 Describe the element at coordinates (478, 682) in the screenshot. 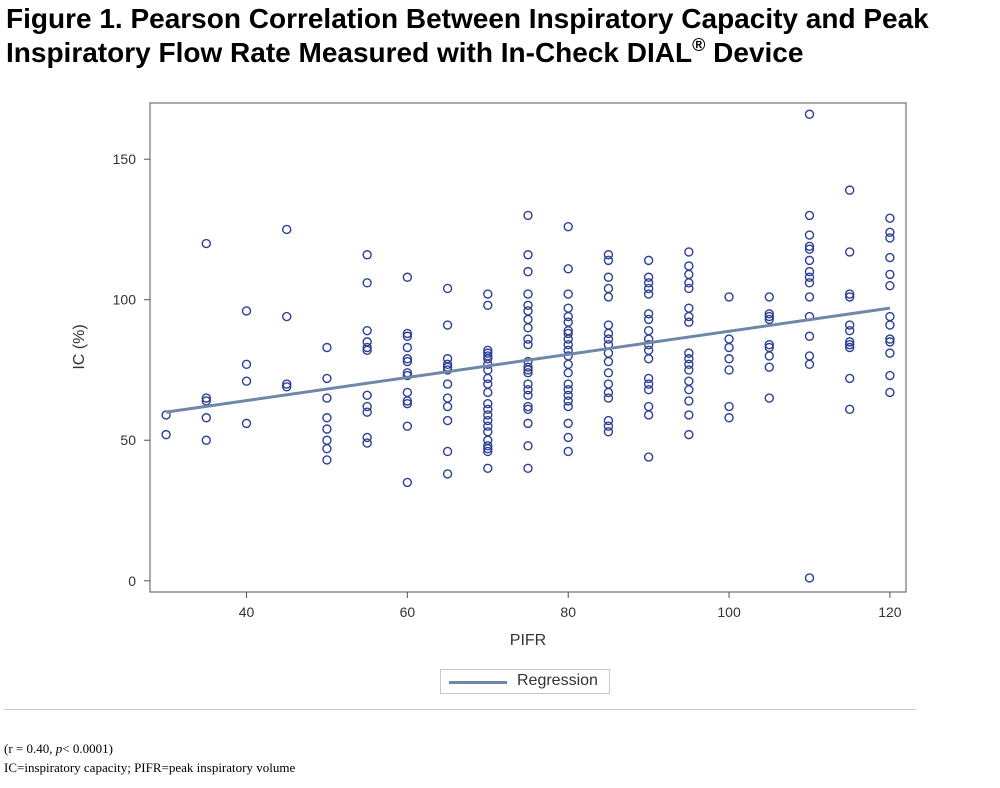

I see `legend-line-swatch` at that location.